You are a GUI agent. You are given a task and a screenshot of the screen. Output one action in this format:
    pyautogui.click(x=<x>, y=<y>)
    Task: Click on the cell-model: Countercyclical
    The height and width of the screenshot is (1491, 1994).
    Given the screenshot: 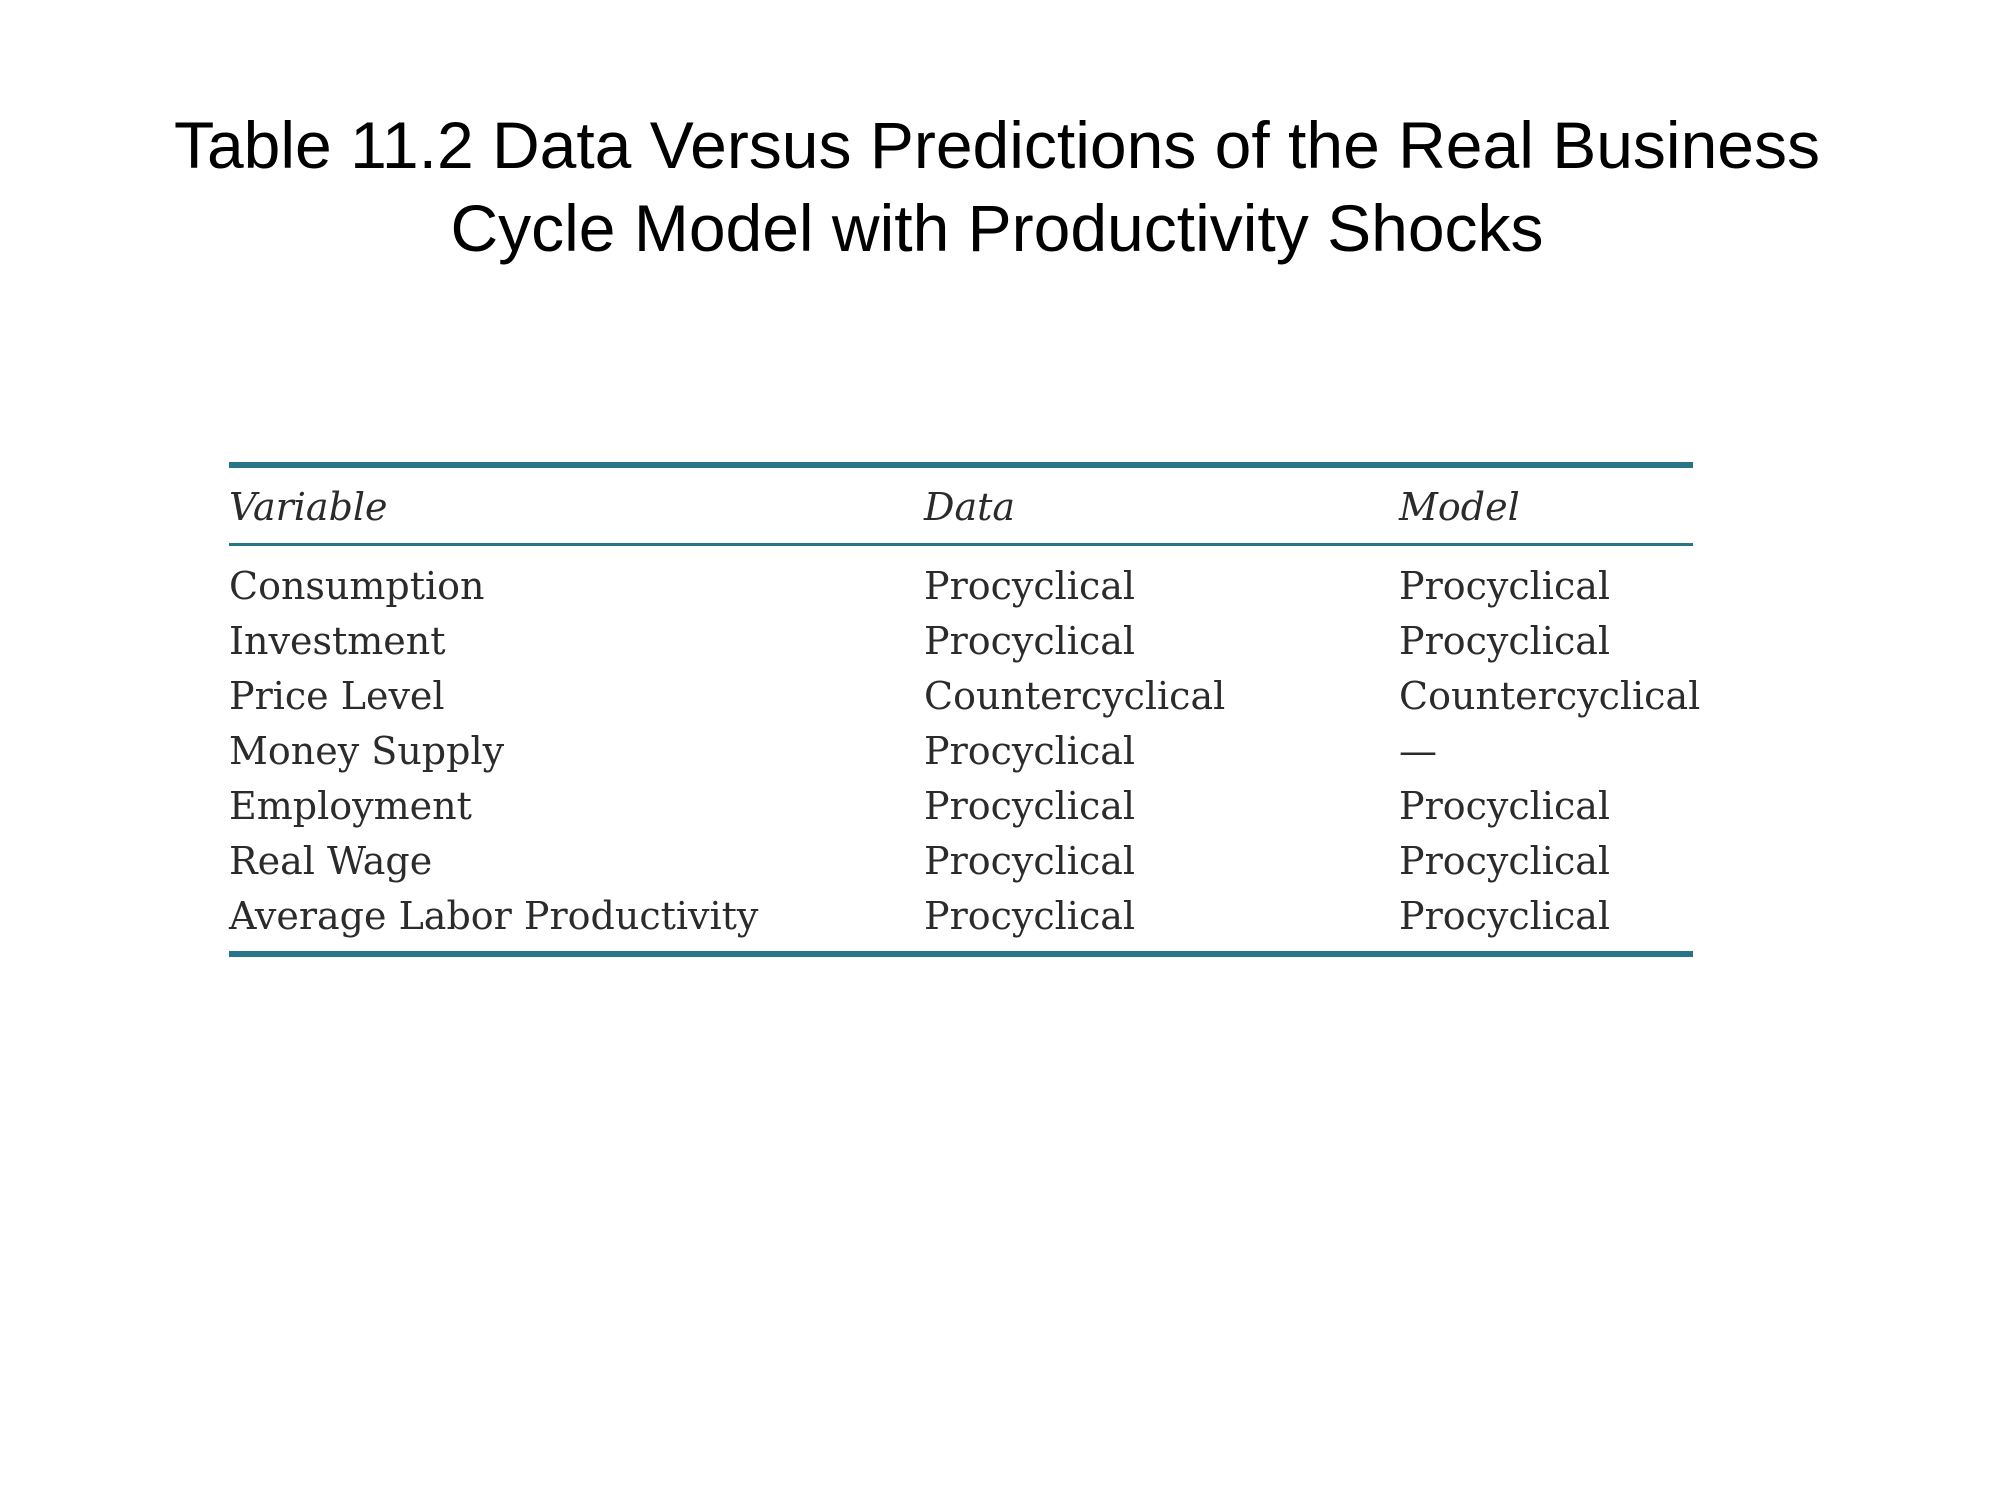 What is the action you would take?
    pyautogui.click(x=1550, y=695)
    